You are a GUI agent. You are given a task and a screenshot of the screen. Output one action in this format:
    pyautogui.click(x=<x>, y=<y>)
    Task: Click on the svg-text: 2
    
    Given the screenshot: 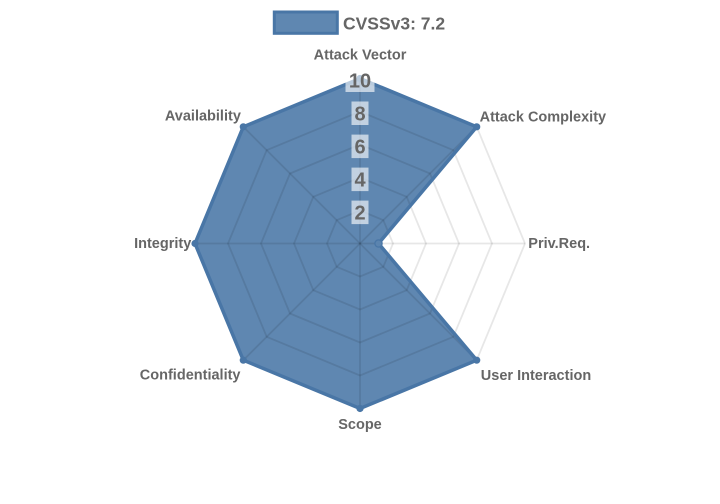 What is the action you would take?
    pyautogui.click(x=359, y=213)
    